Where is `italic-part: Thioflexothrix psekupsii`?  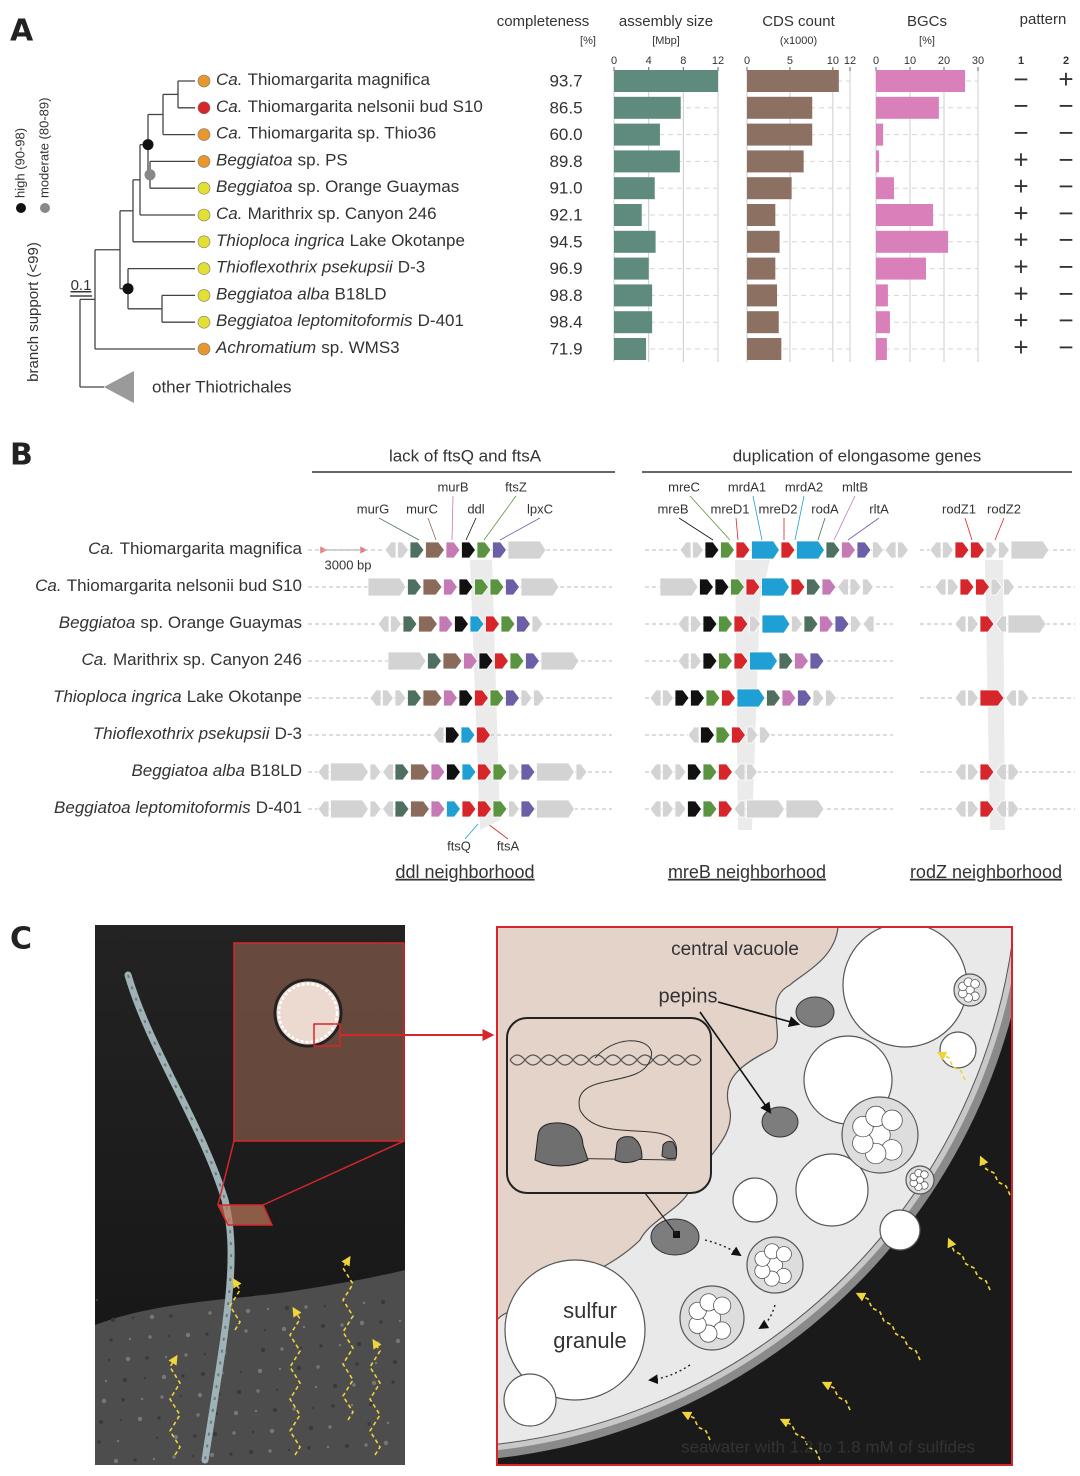 italic-part: Thioflexothrix psekupsii is located at coordinates (305, 267).